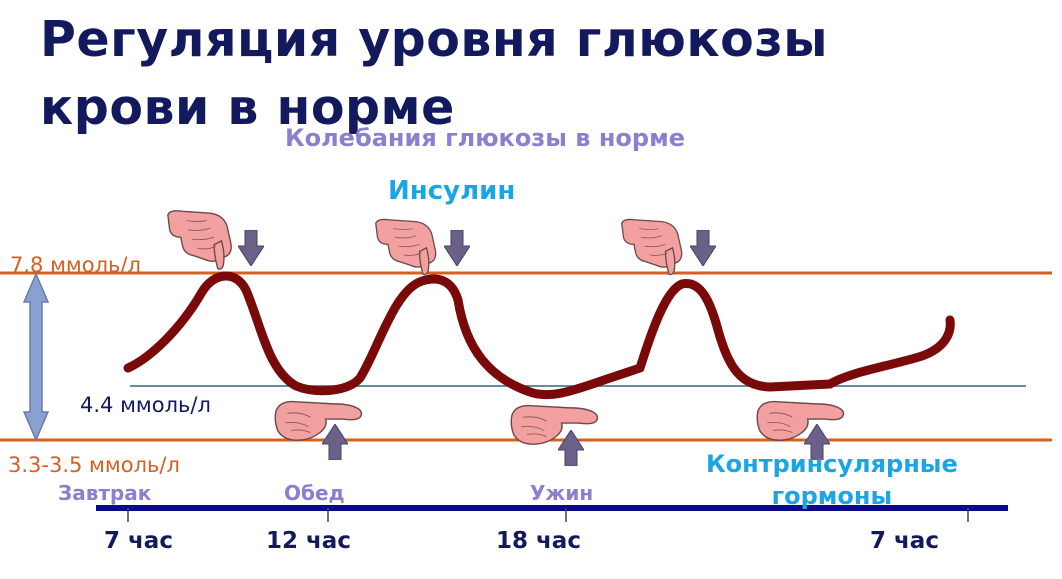 The image size is (1062, 579). Describe the element at coordinates (552, 513) in the screenshot. I see `timeline` at that location.